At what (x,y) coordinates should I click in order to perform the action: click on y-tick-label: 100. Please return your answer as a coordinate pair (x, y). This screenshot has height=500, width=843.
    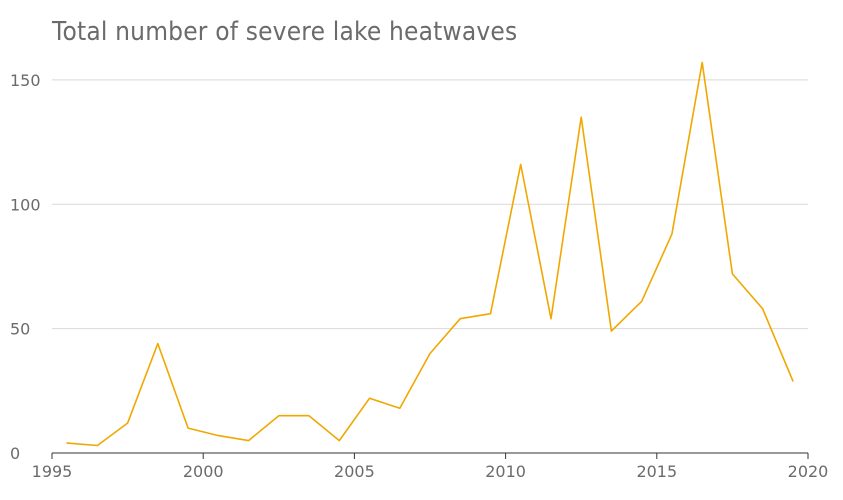
    Looking at the image, I should click on (25, 204).